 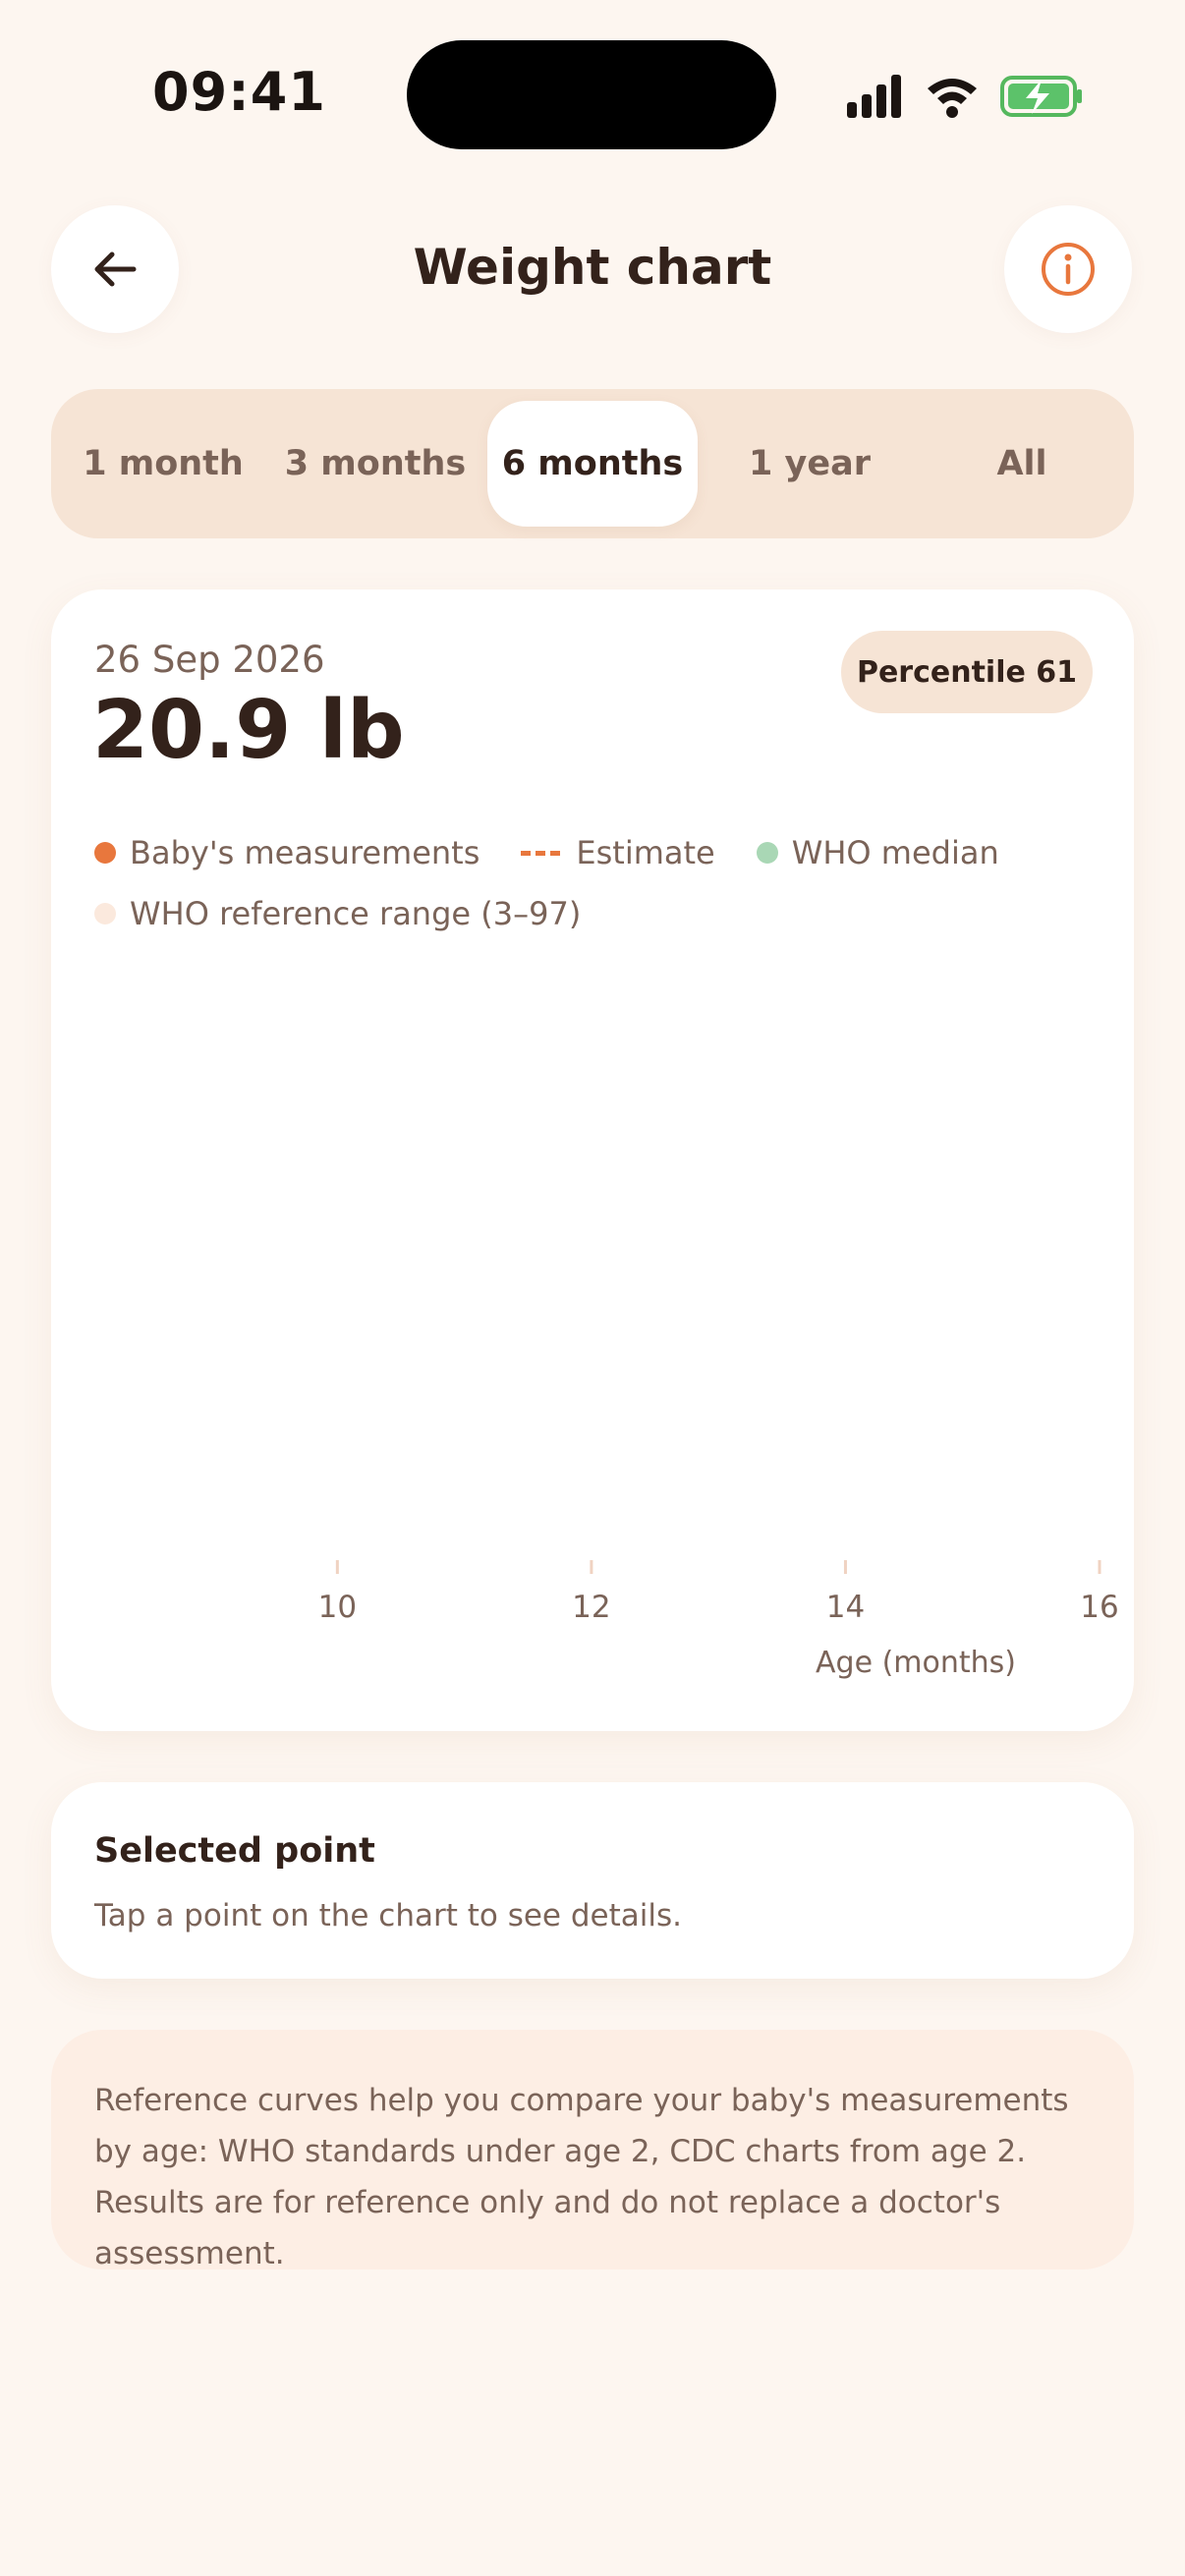 I want to click on status-time: 09:41, so click(x=239, y=92).